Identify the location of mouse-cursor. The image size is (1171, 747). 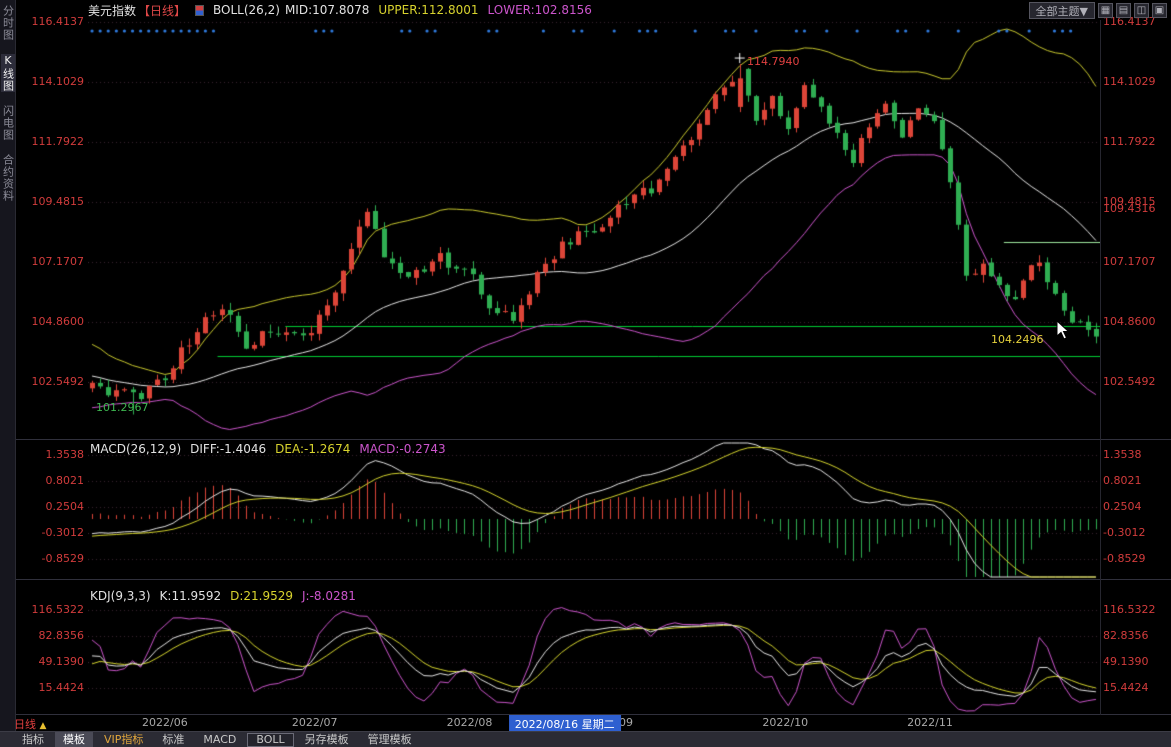
(1063, 330).